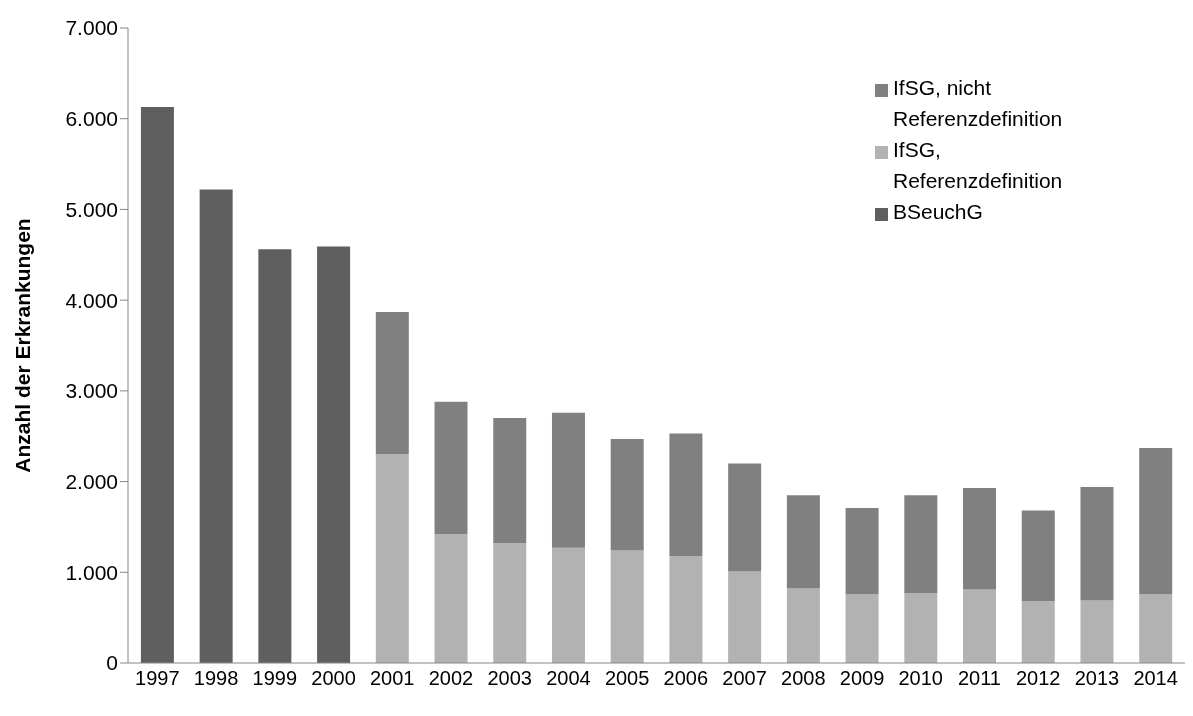 The image size is (1193, 716). Describe the element at coordinates (686, 678) in the screenshot. I see `x-tick-label: 2006` at that location.